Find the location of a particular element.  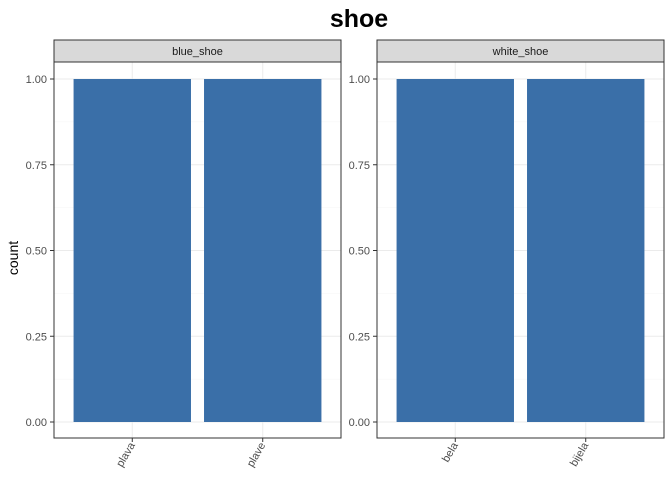

bar-plava is located at coordinates (132, 250).